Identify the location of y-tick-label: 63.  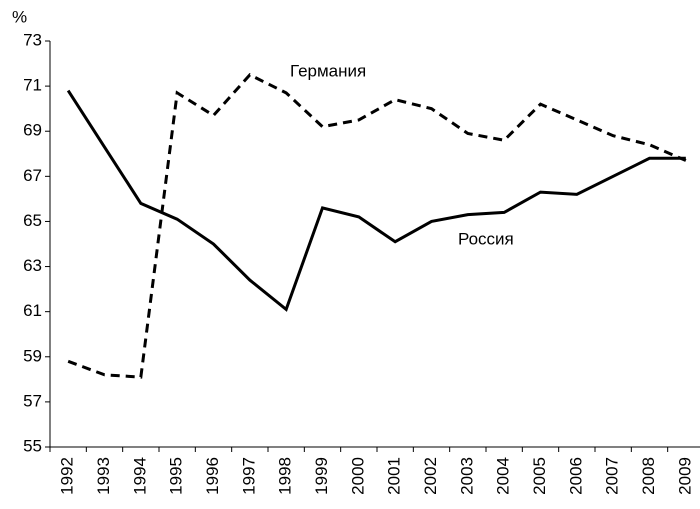
(32, 265).